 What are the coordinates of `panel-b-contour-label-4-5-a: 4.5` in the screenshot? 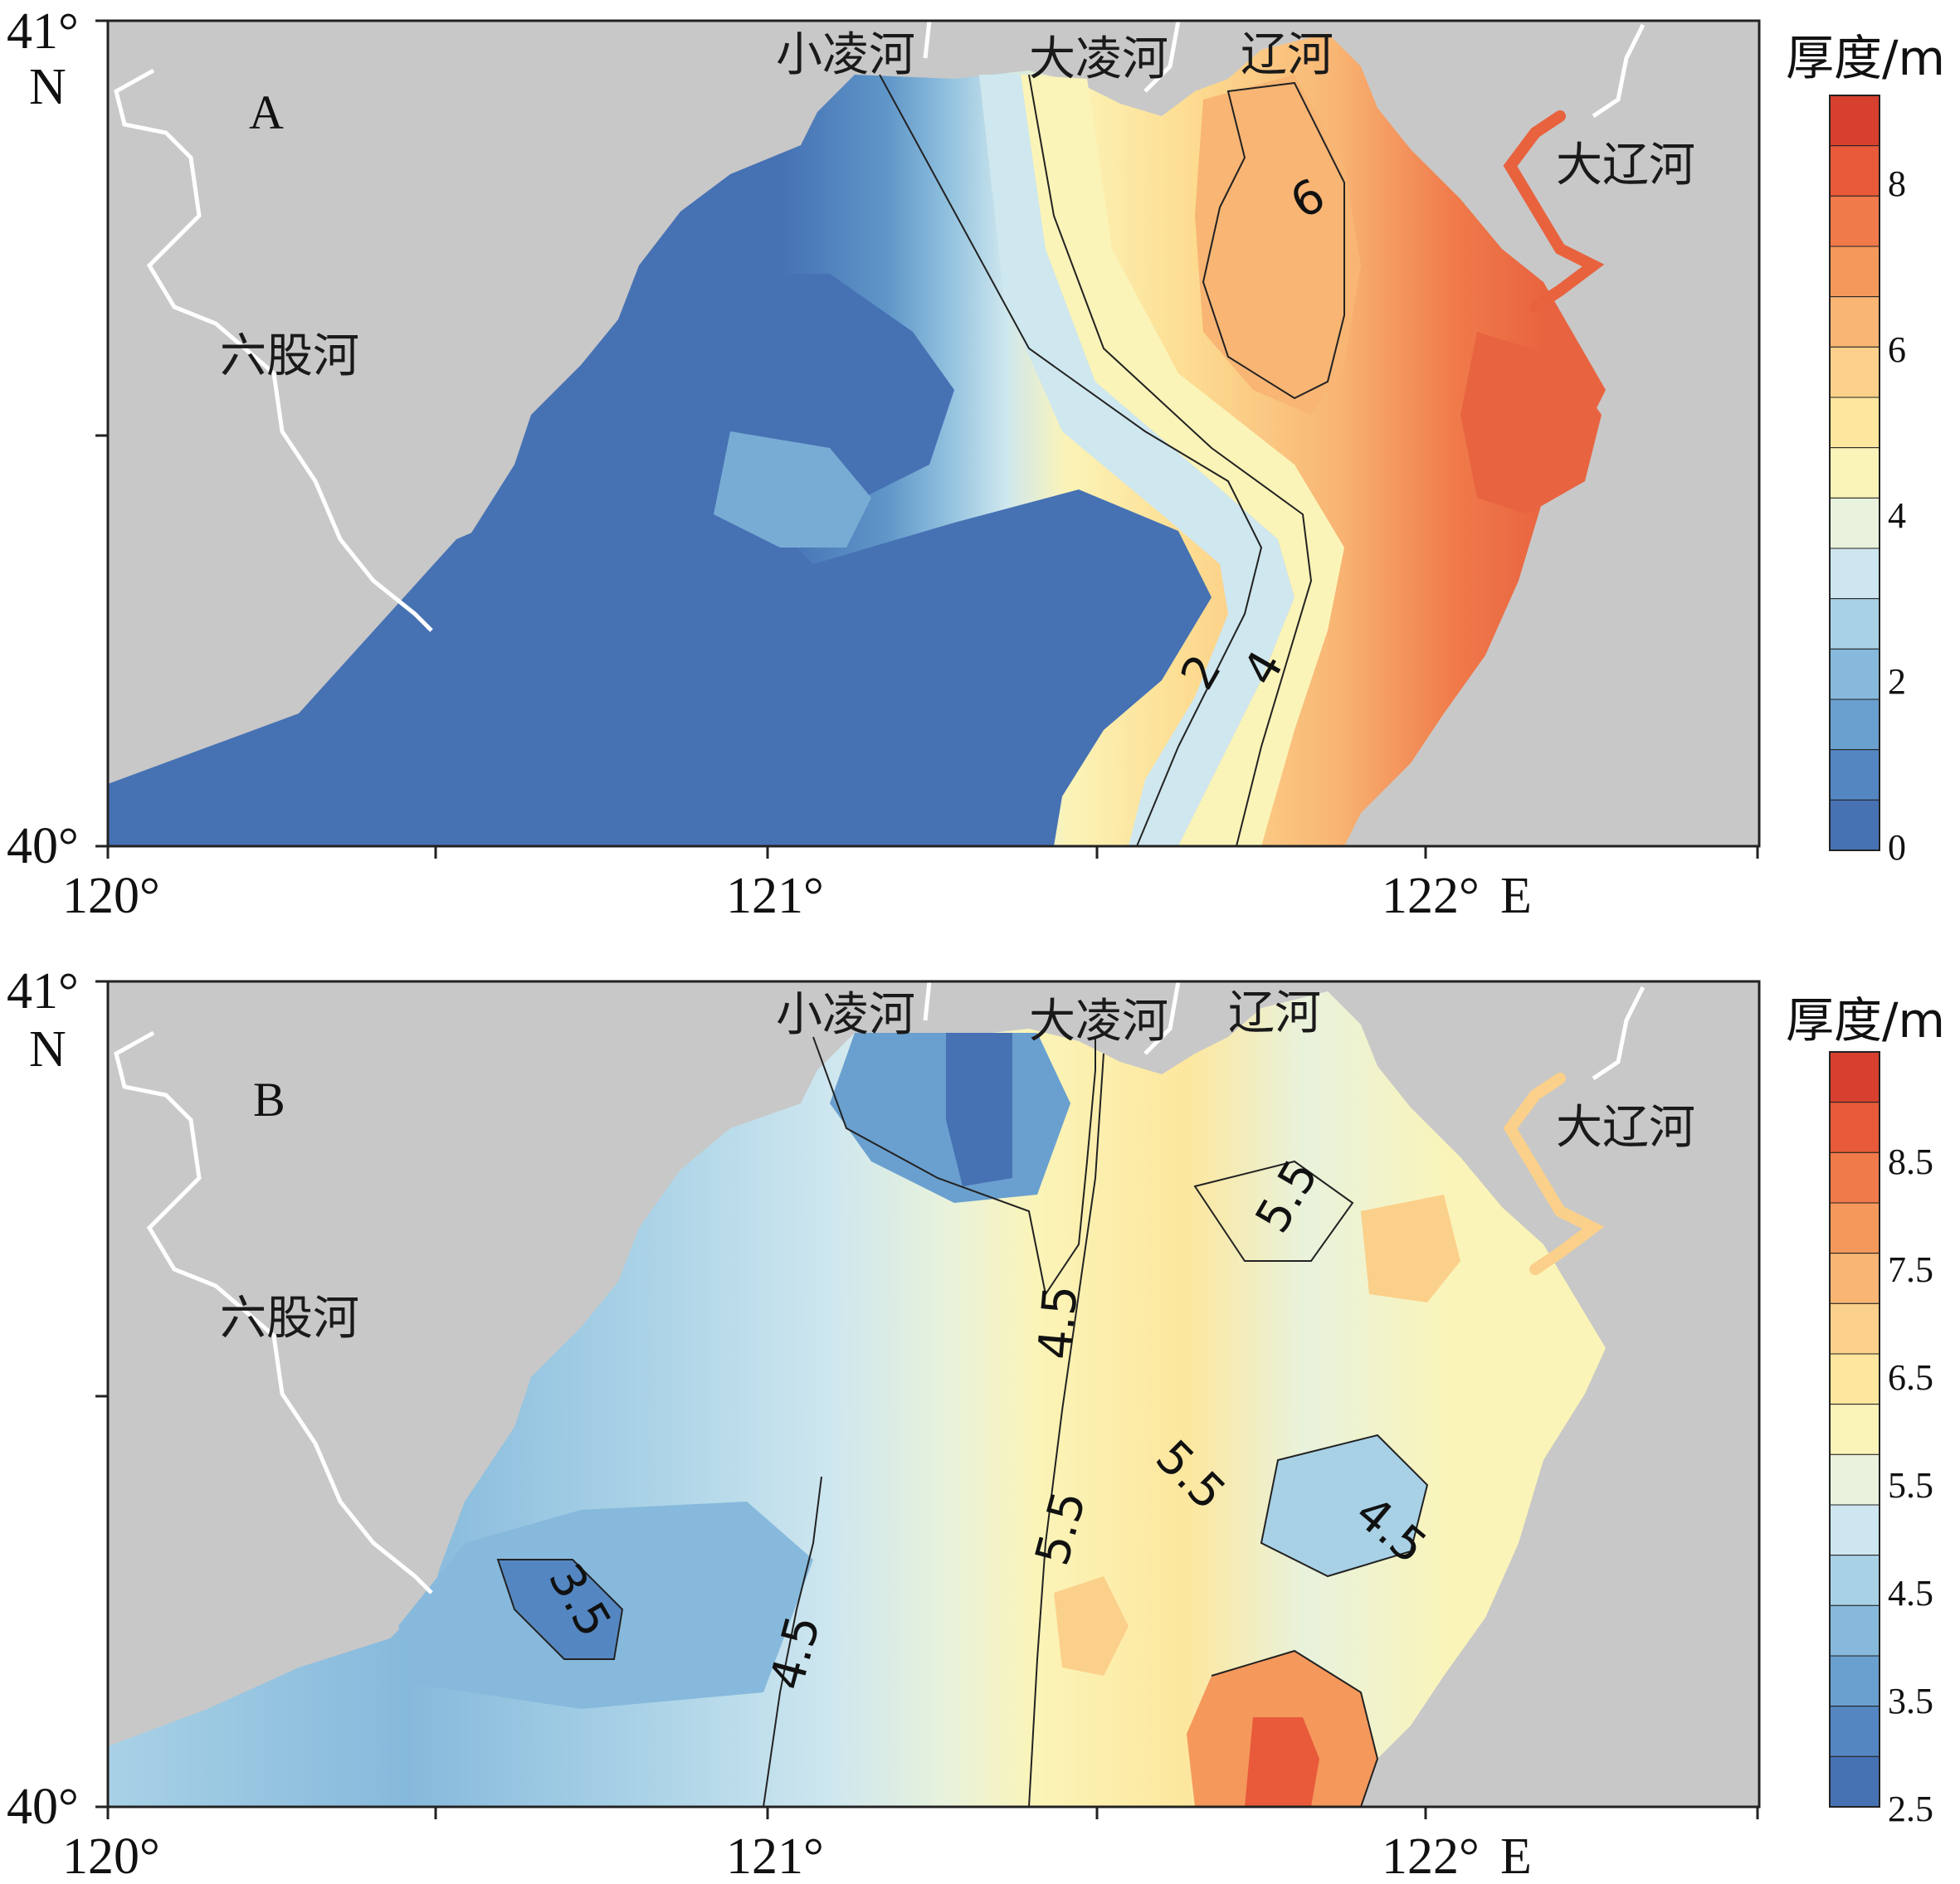 It's located at (1058, 1322).